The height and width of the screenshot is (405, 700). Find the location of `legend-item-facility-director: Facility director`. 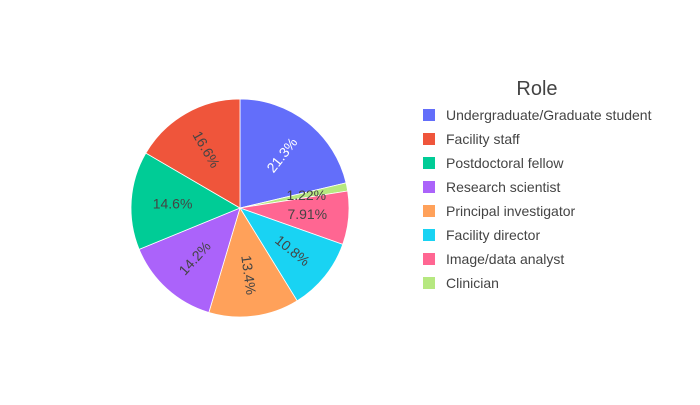

legend-item-facility-director: Facility director is located at coordinates (481, 235).